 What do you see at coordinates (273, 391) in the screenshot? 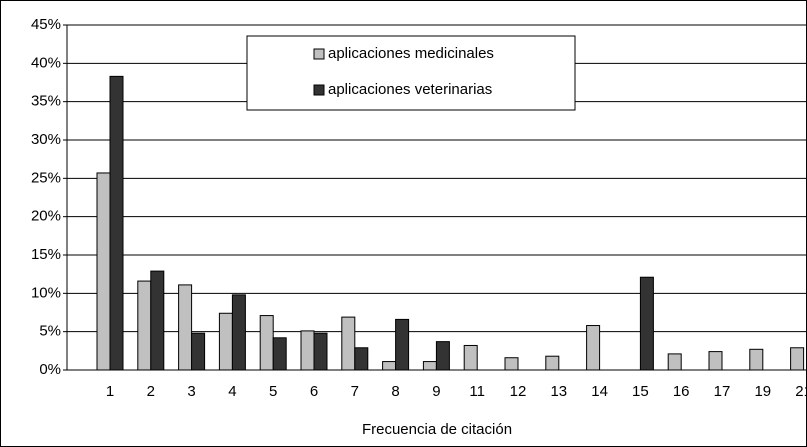
I see `x-tick-label: 5` at bounding box center [273, 391].